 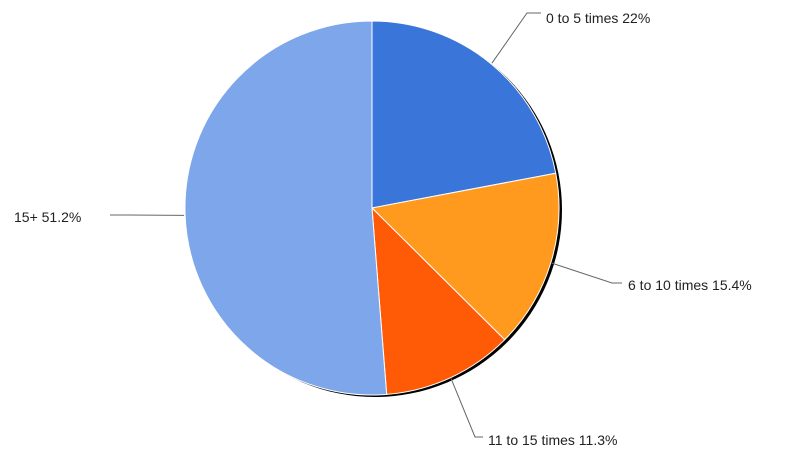 I want to click on slice-label-6-to-10: 6 to 10 times 15.4%, so click(x=690, y=285).